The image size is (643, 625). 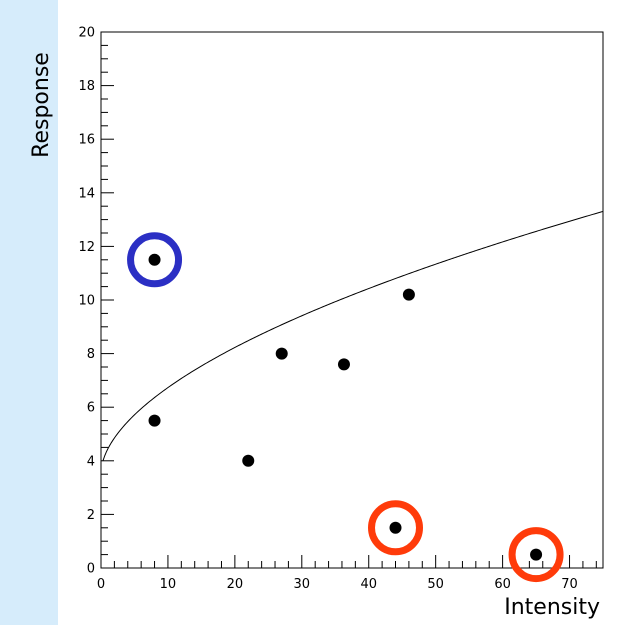 What do you see at coordinates (86, 301) in the screenshot?
I see `y-tick-label: 10` at bounding box center [86, 301].